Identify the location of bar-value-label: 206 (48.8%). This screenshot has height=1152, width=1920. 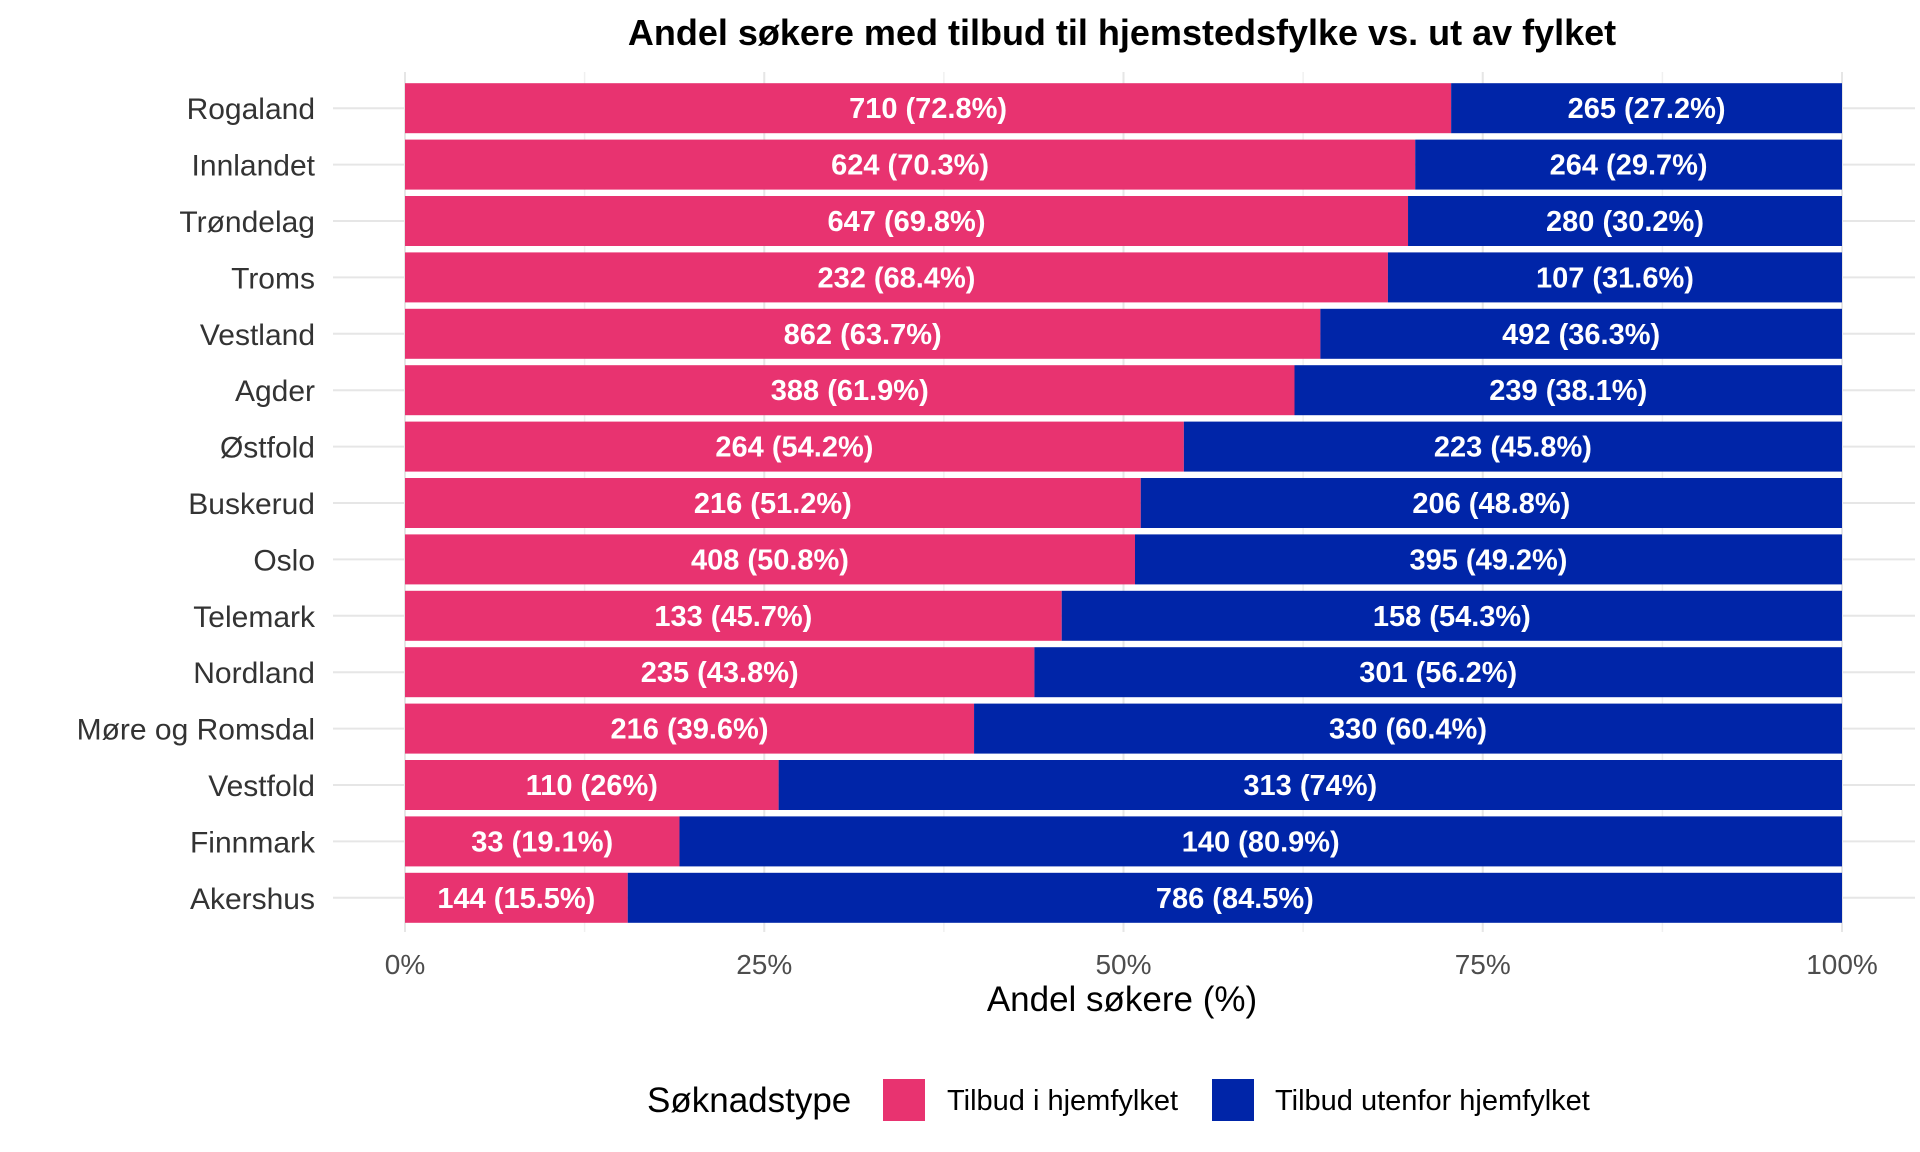
(1491, 504).